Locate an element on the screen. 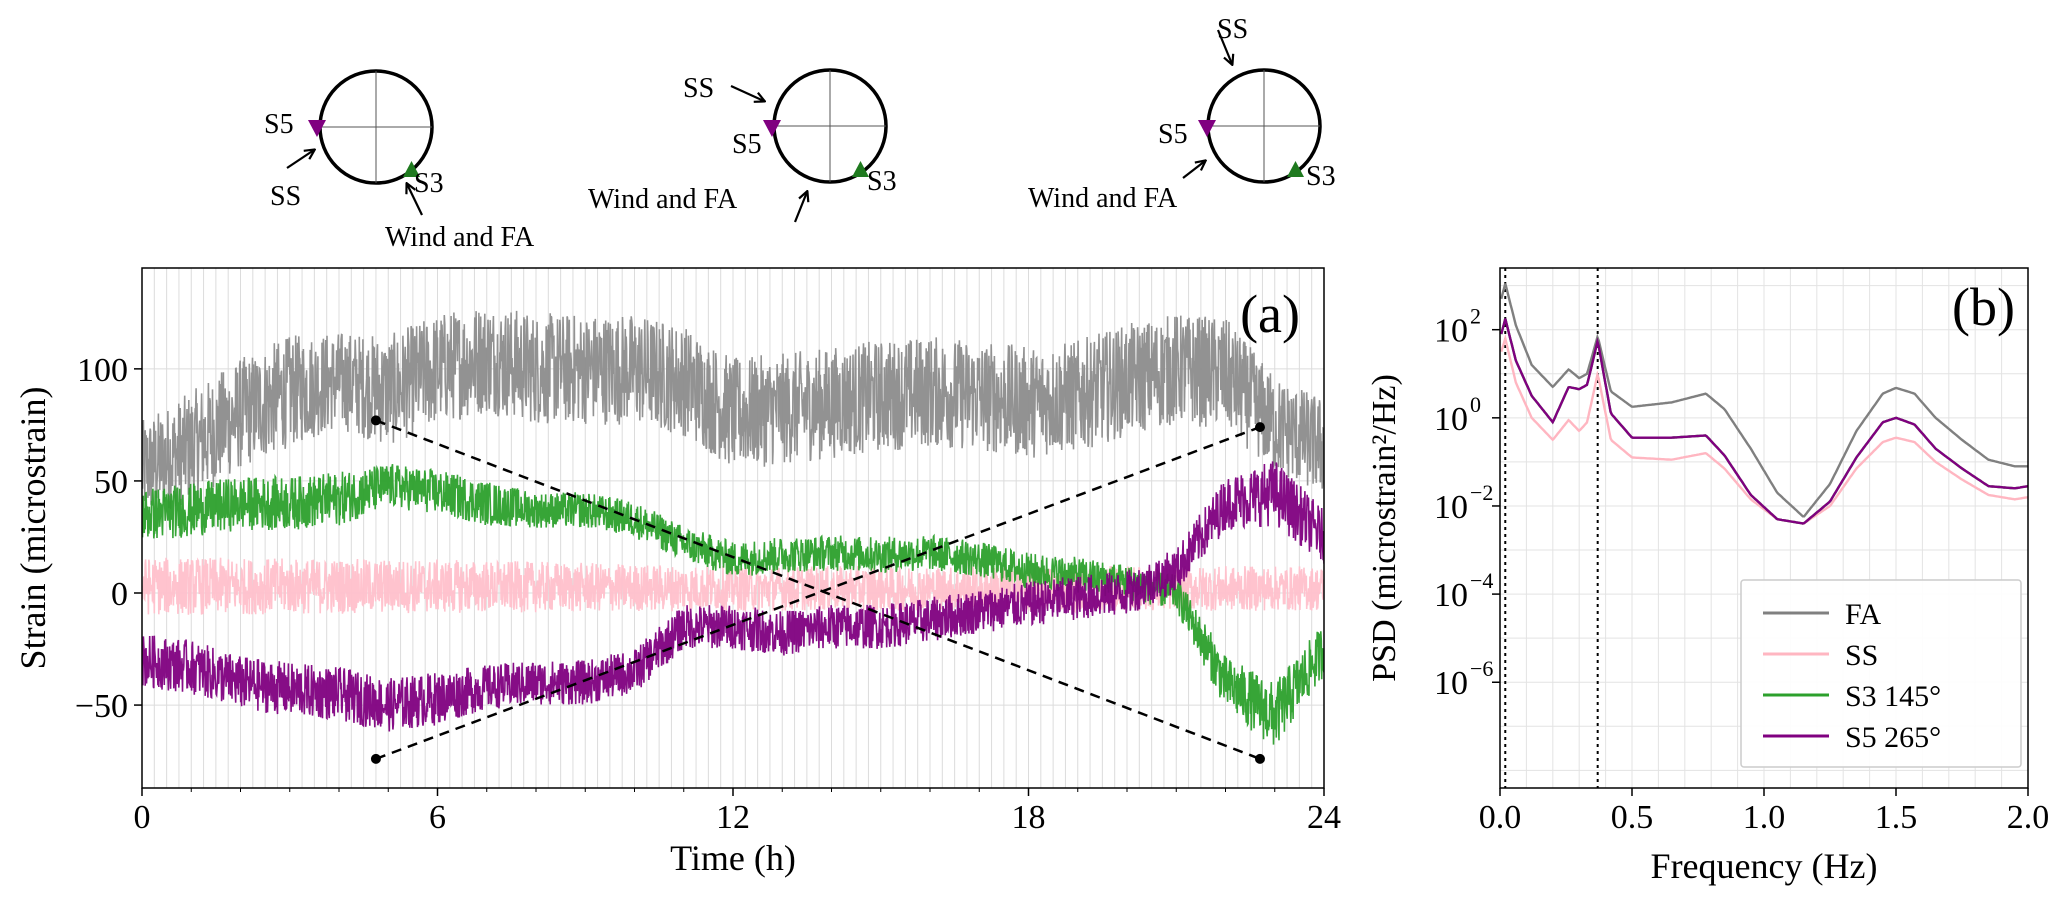 The image size is (2067, 901). series-group-b is located at coordinates (1764, 404).